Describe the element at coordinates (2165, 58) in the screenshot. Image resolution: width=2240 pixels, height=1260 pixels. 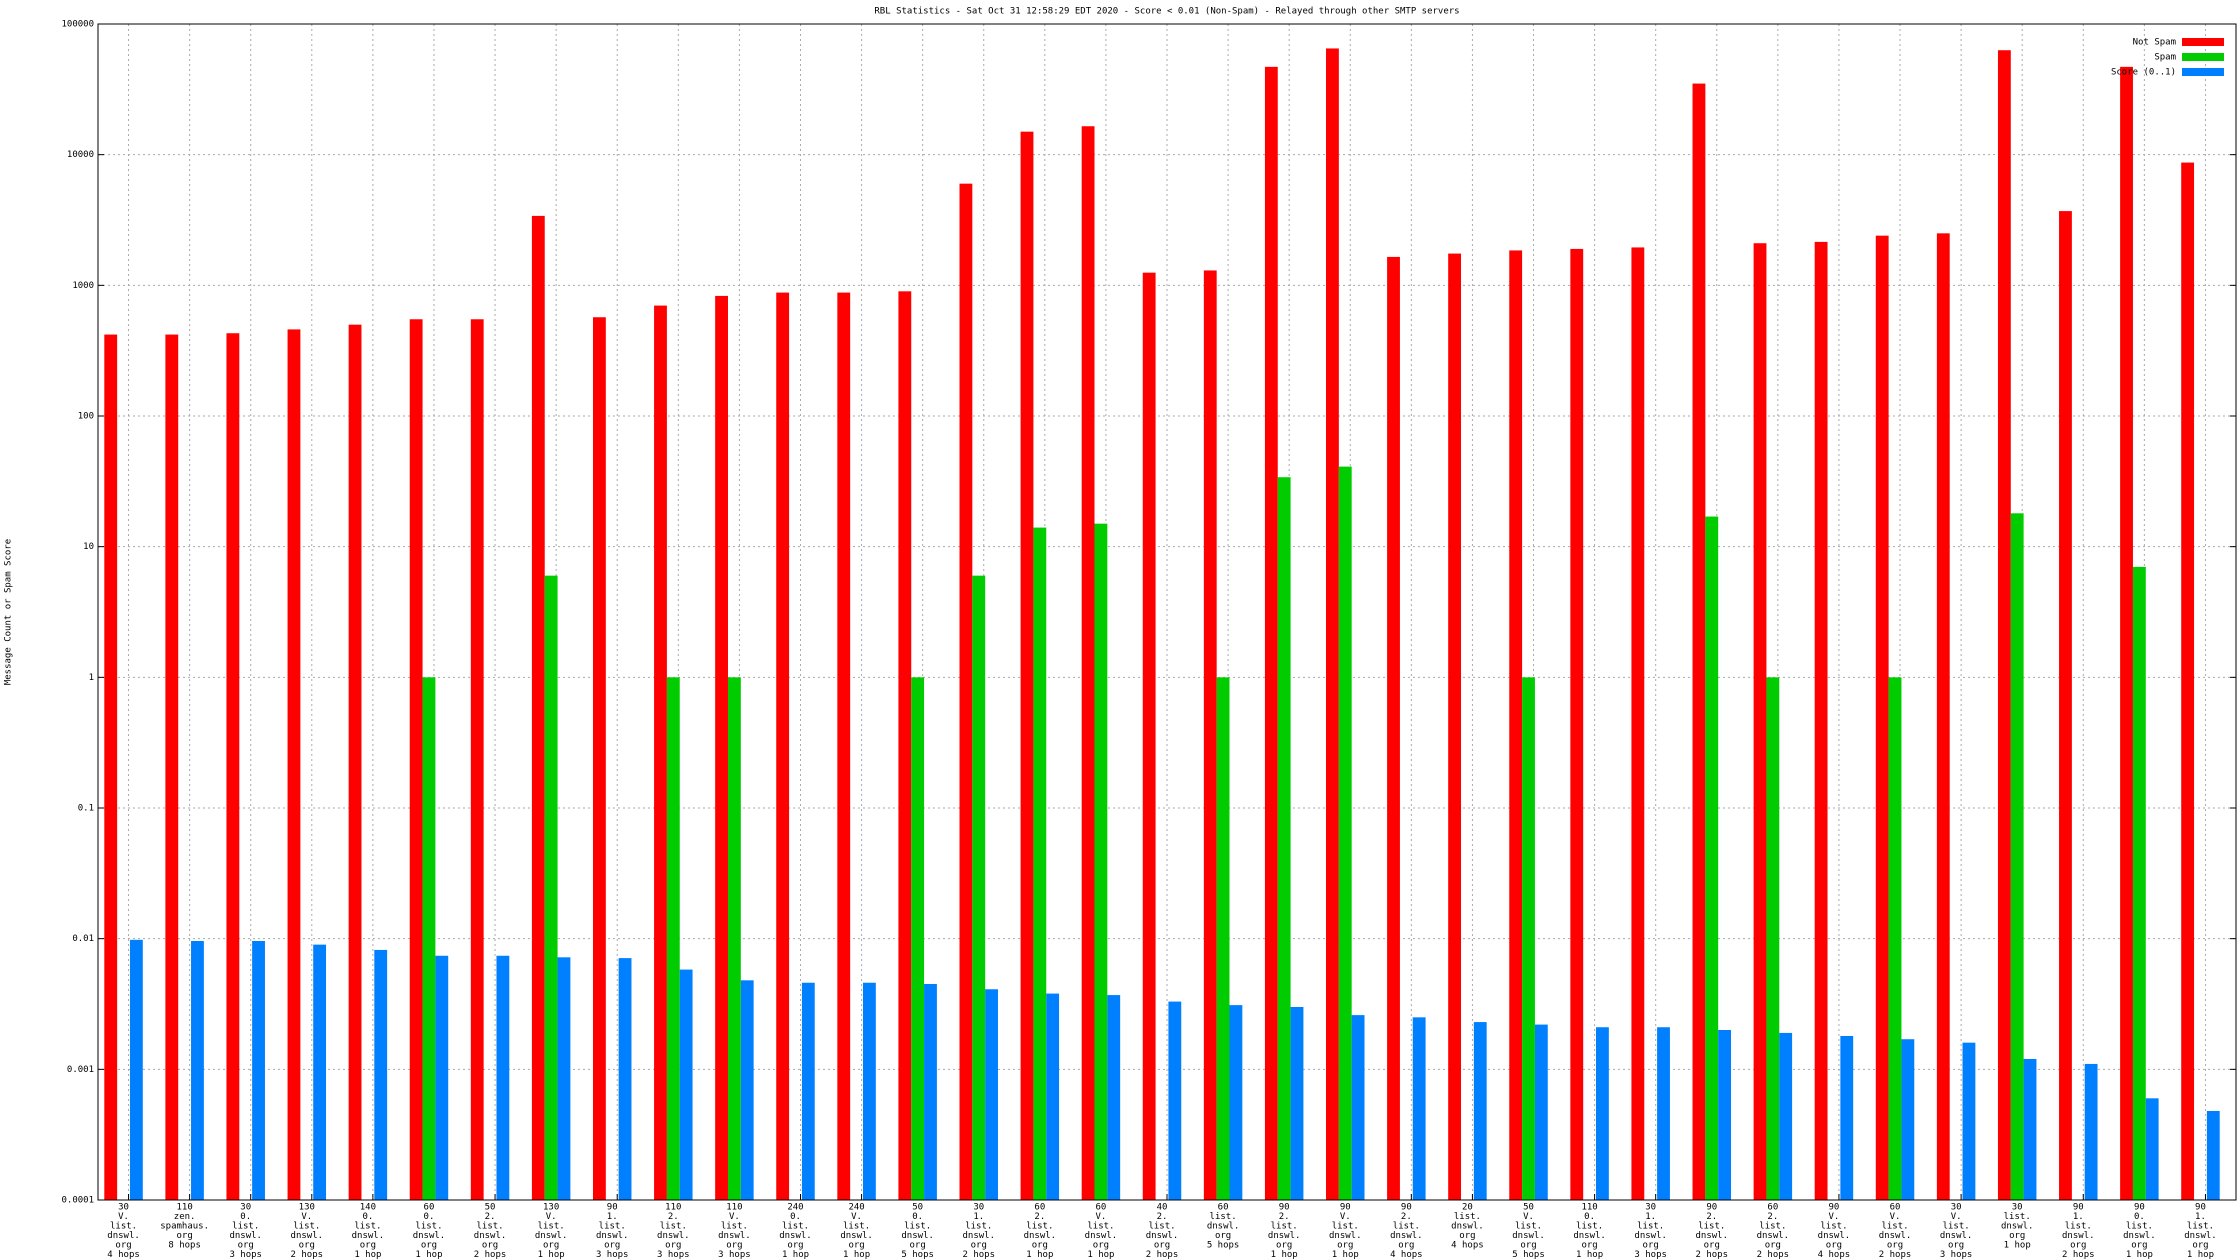
I see `legend-label: Spam` at that location.